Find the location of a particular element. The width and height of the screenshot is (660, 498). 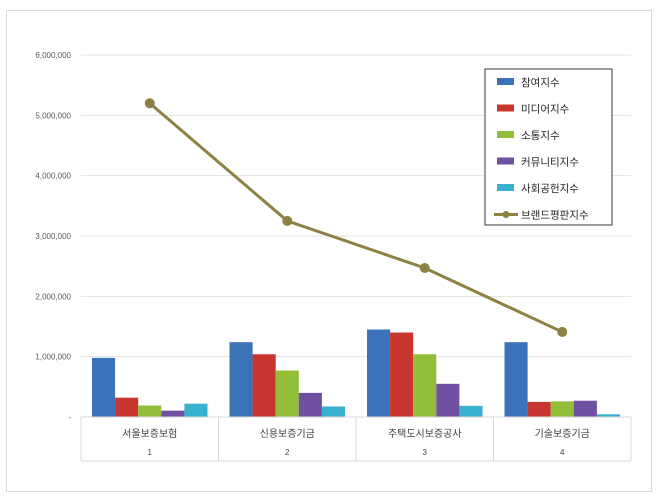

legend-label-2: 미디어지수 is located at coordinates (545, 110).